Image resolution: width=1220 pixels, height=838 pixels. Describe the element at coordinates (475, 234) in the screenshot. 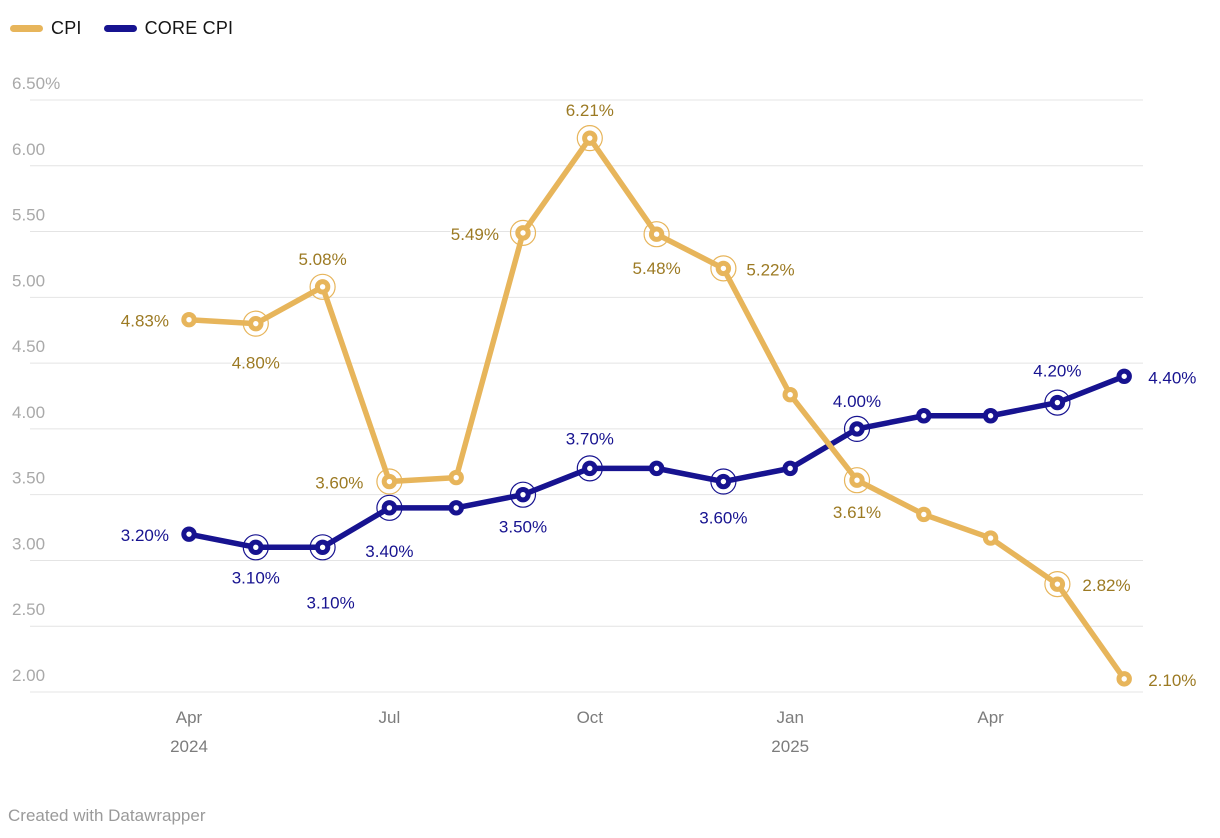

I see `data-point-label: 5.49%` at that location.